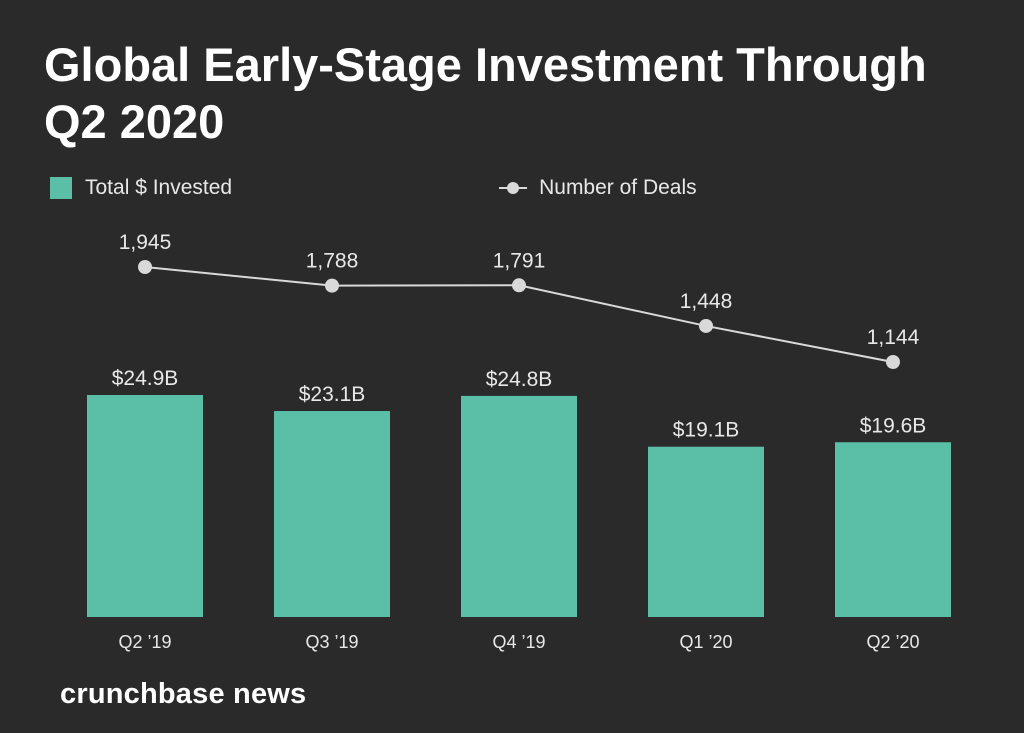 Image resolution: width=1024 pixels, height=733 pixels. What do you see at coordinates (332, 394) in the screenshot?
I see `bar-value-label: $23.1B` at bounding box center [332, 394].